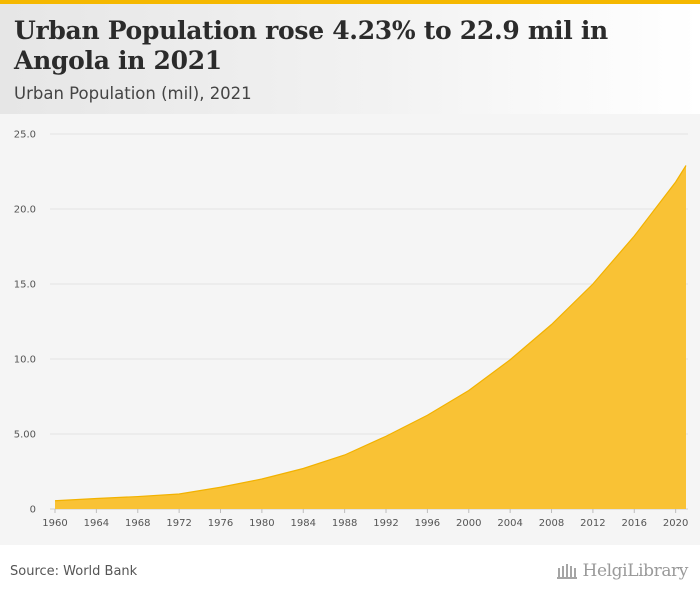 Image resolution: width=700 pixels, height=596 pixels. I want to click on source-label: Source: World Bank, so click(74, 571).